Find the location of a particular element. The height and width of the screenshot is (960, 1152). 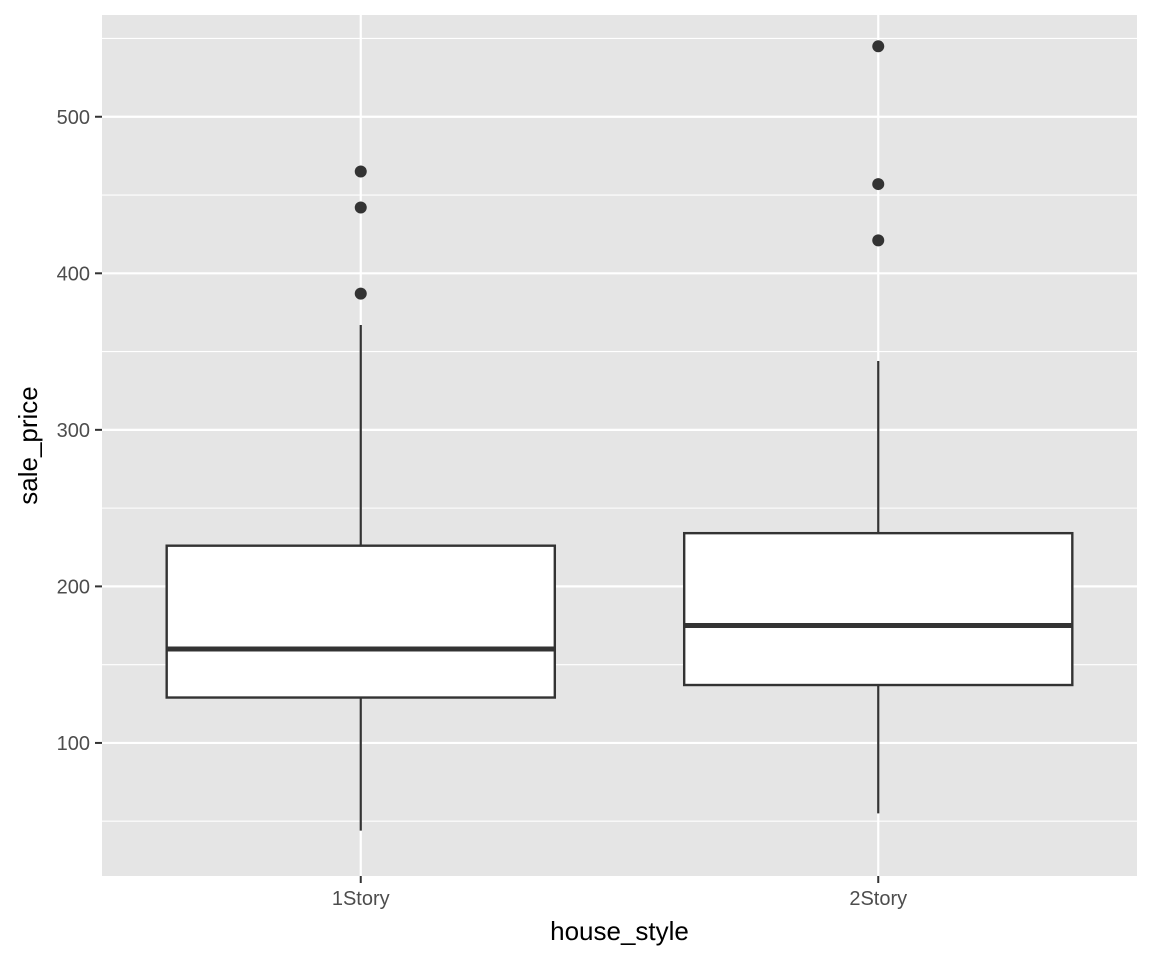

y-axis-title: sale_price is located at coordinates (28, 445).